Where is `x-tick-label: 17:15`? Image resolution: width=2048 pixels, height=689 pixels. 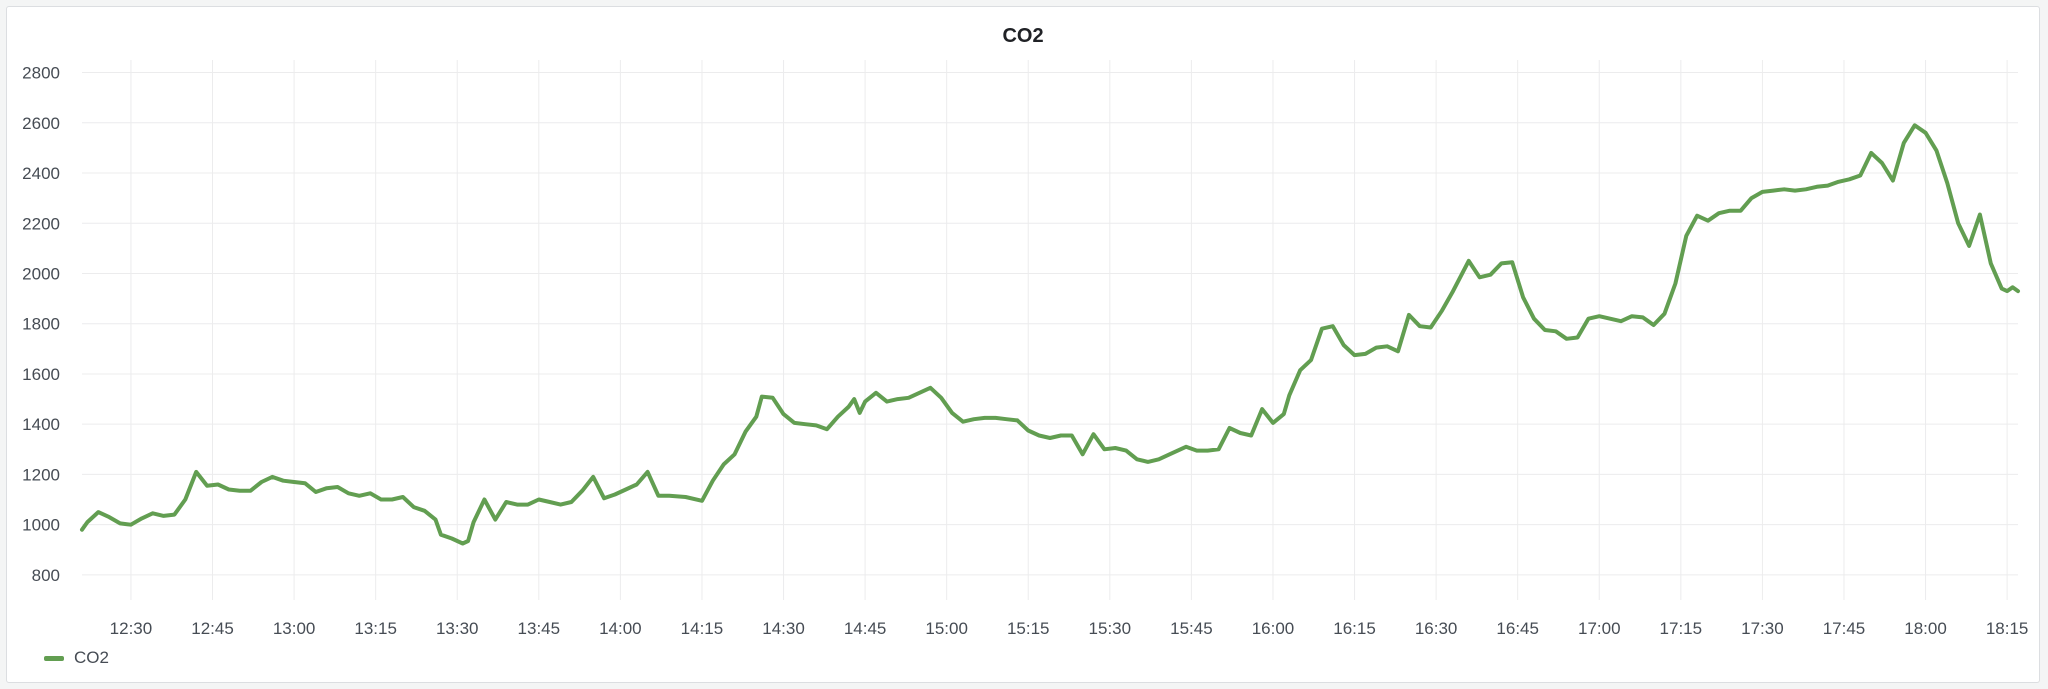
x-tick-label: 17:15 is located at coordinates (1681, 628).